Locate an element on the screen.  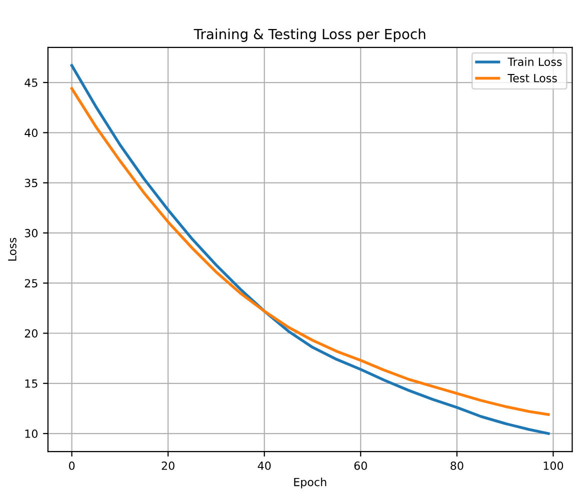
x-tick-label: 80 is located at coordinates (457, 466).